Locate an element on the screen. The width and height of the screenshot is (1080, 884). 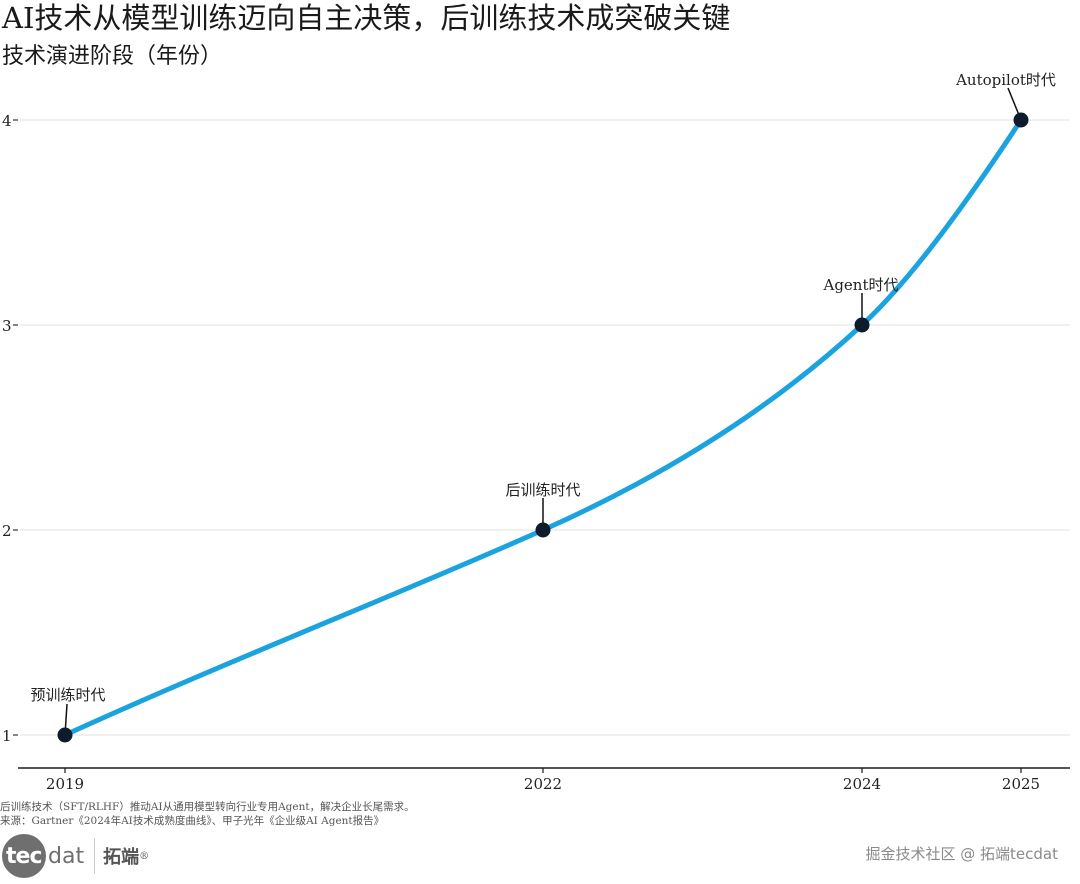
annotation-label: Agent时代 is located at coordinates (860, 285).